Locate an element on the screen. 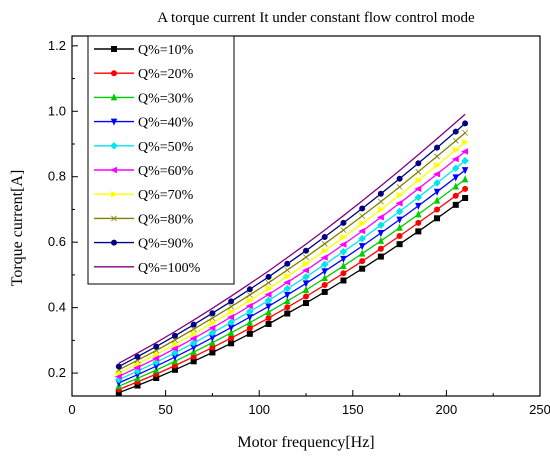  y-tick-label: 0.8 is located at coordinates (57, 176).